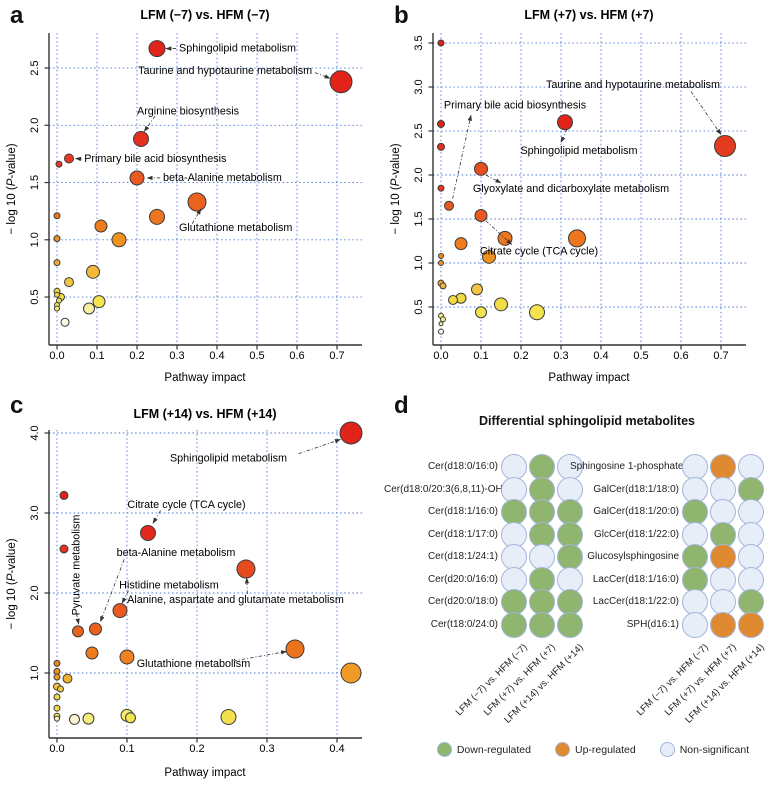 This screenshot has width=768, height=796. What do you see at coordinates (444, 749) in the screenshot?
I see `down-regulated-swatch-icon` at bounding box center [444, 749].